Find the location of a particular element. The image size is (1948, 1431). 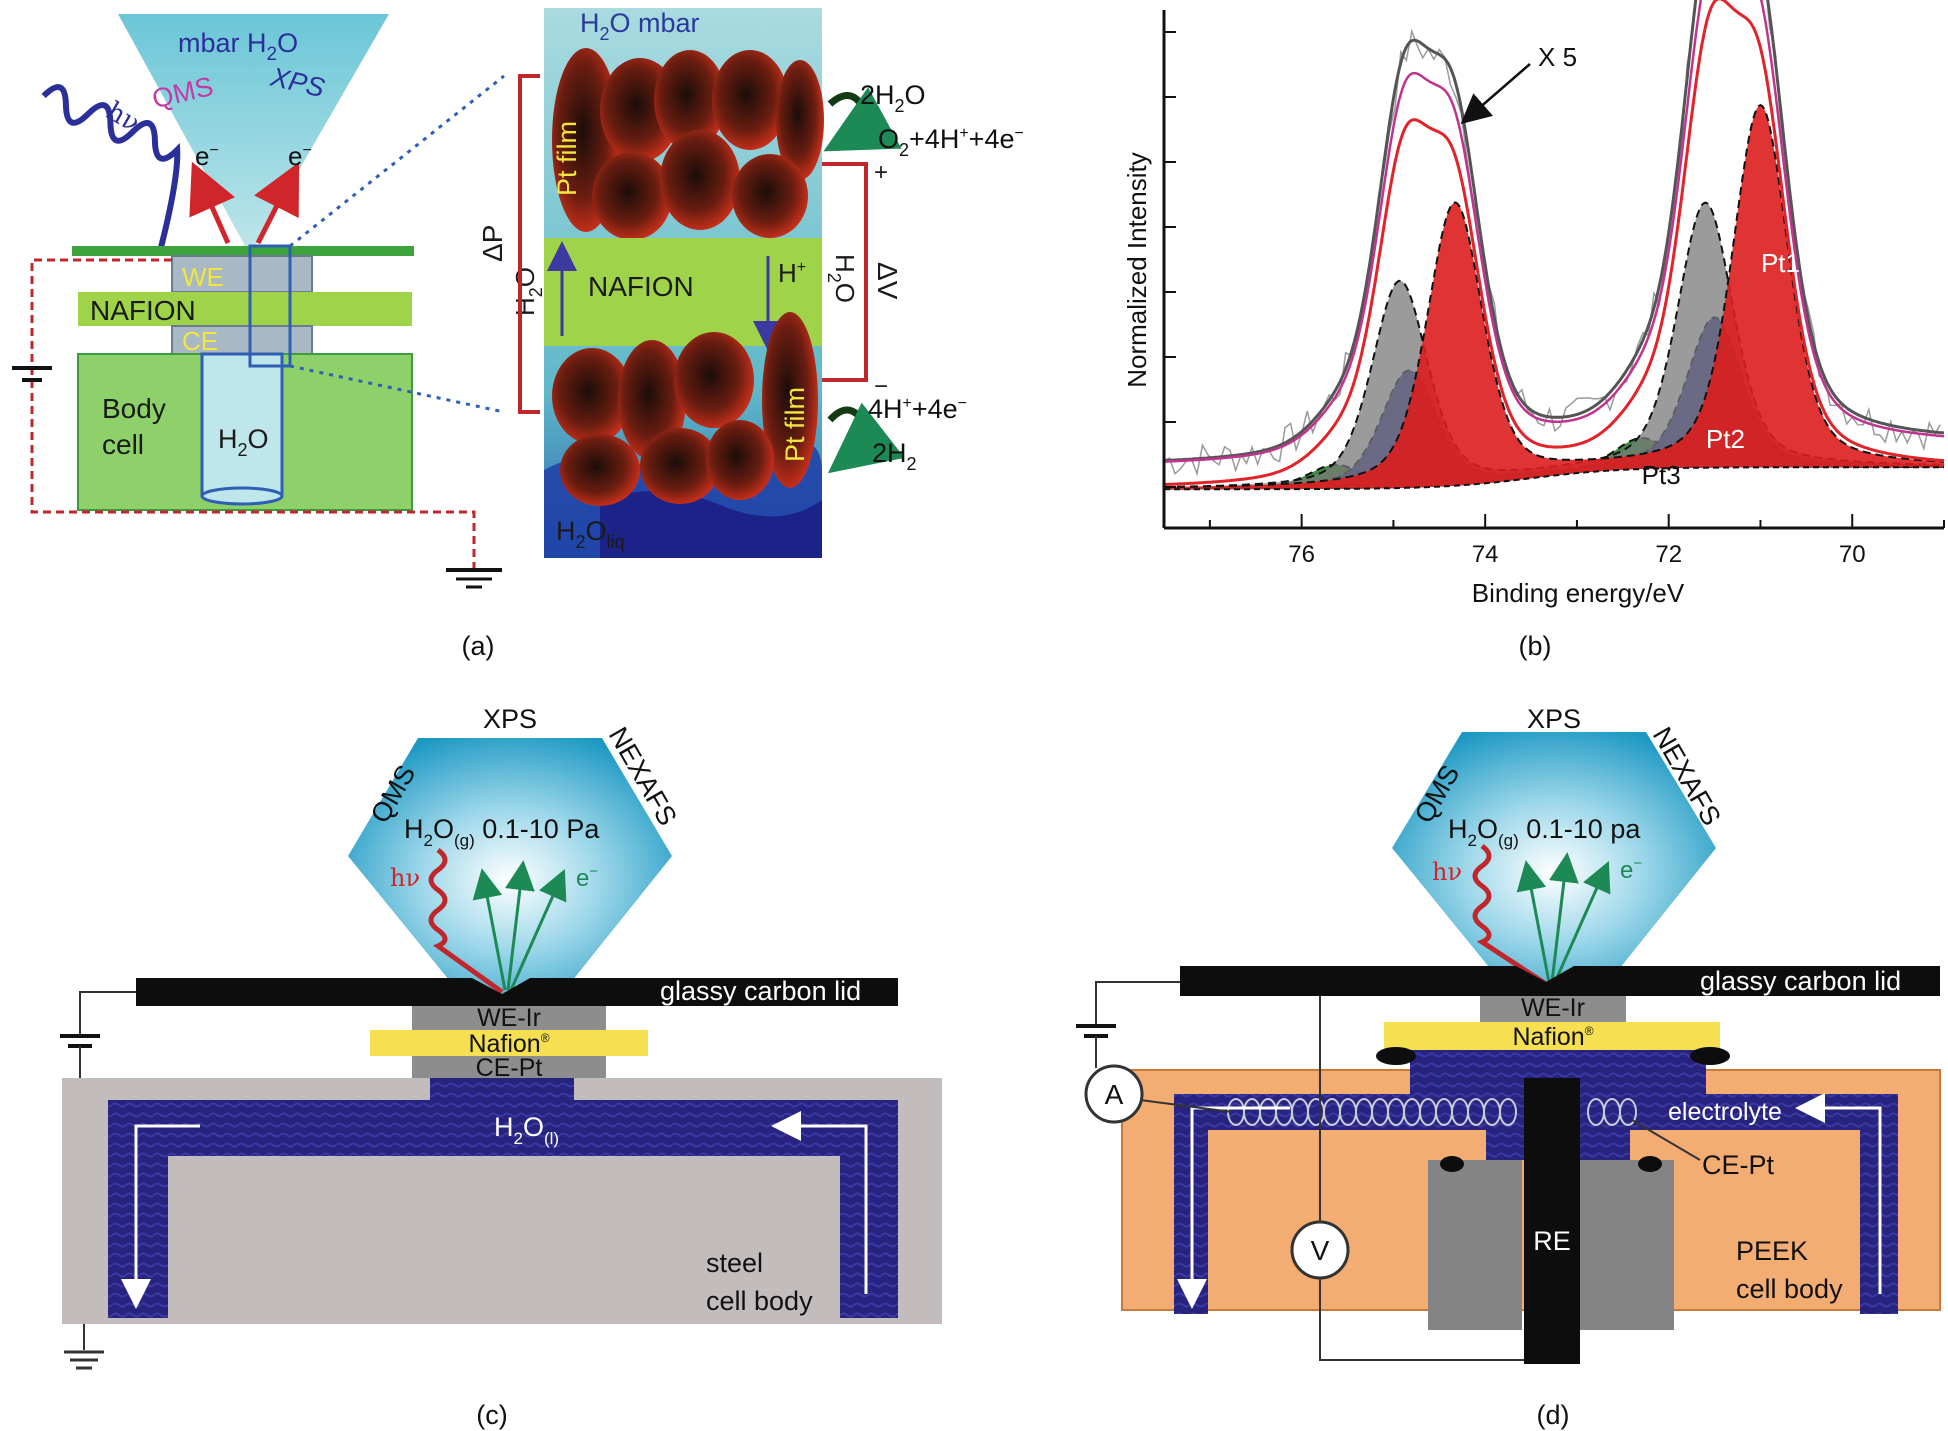

nafion-label-d: Nafion® is located at coordinates (1552, 1037).